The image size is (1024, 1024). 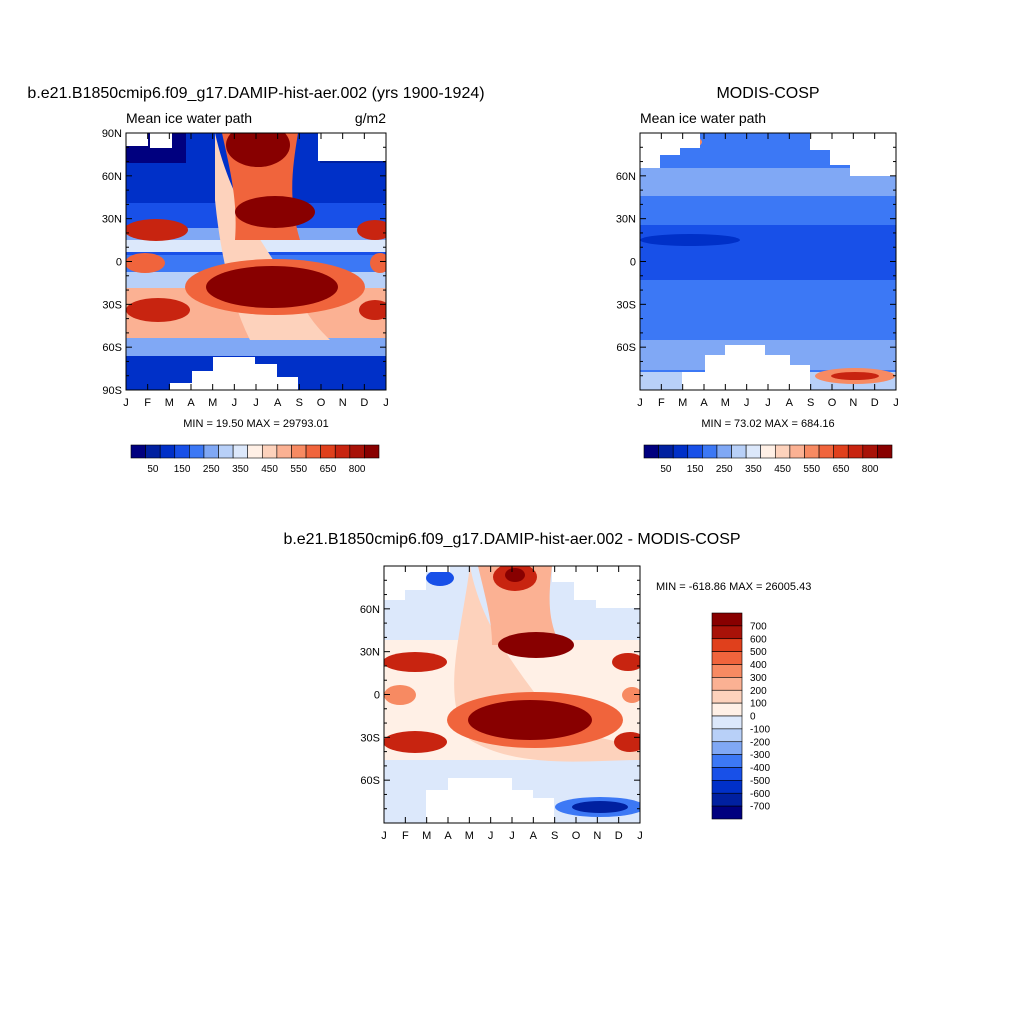 What do you see at coordinates (272, 287) in the screenshot?
I see `panel1-max-20s` at bounding box center [272, 287].